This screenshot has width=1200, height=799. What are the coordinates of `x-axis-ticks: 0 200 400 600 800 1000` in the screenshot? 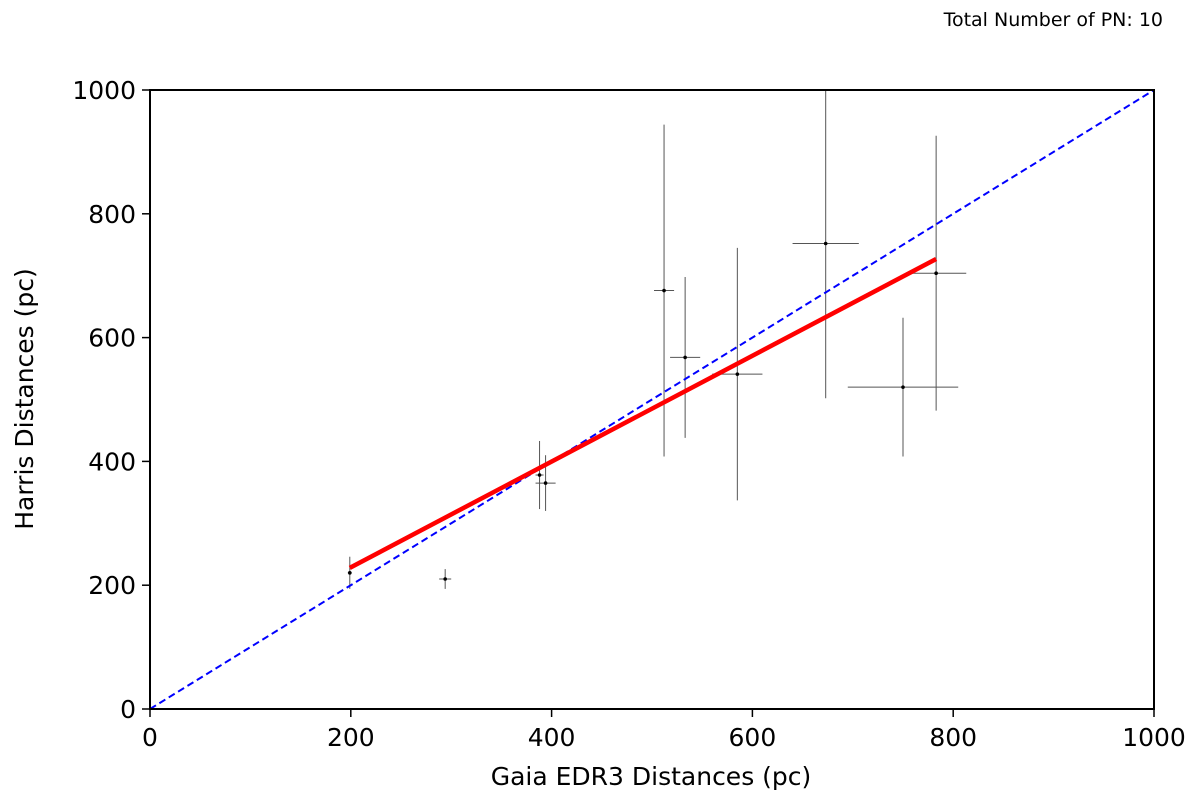 It's located at (664, 730).